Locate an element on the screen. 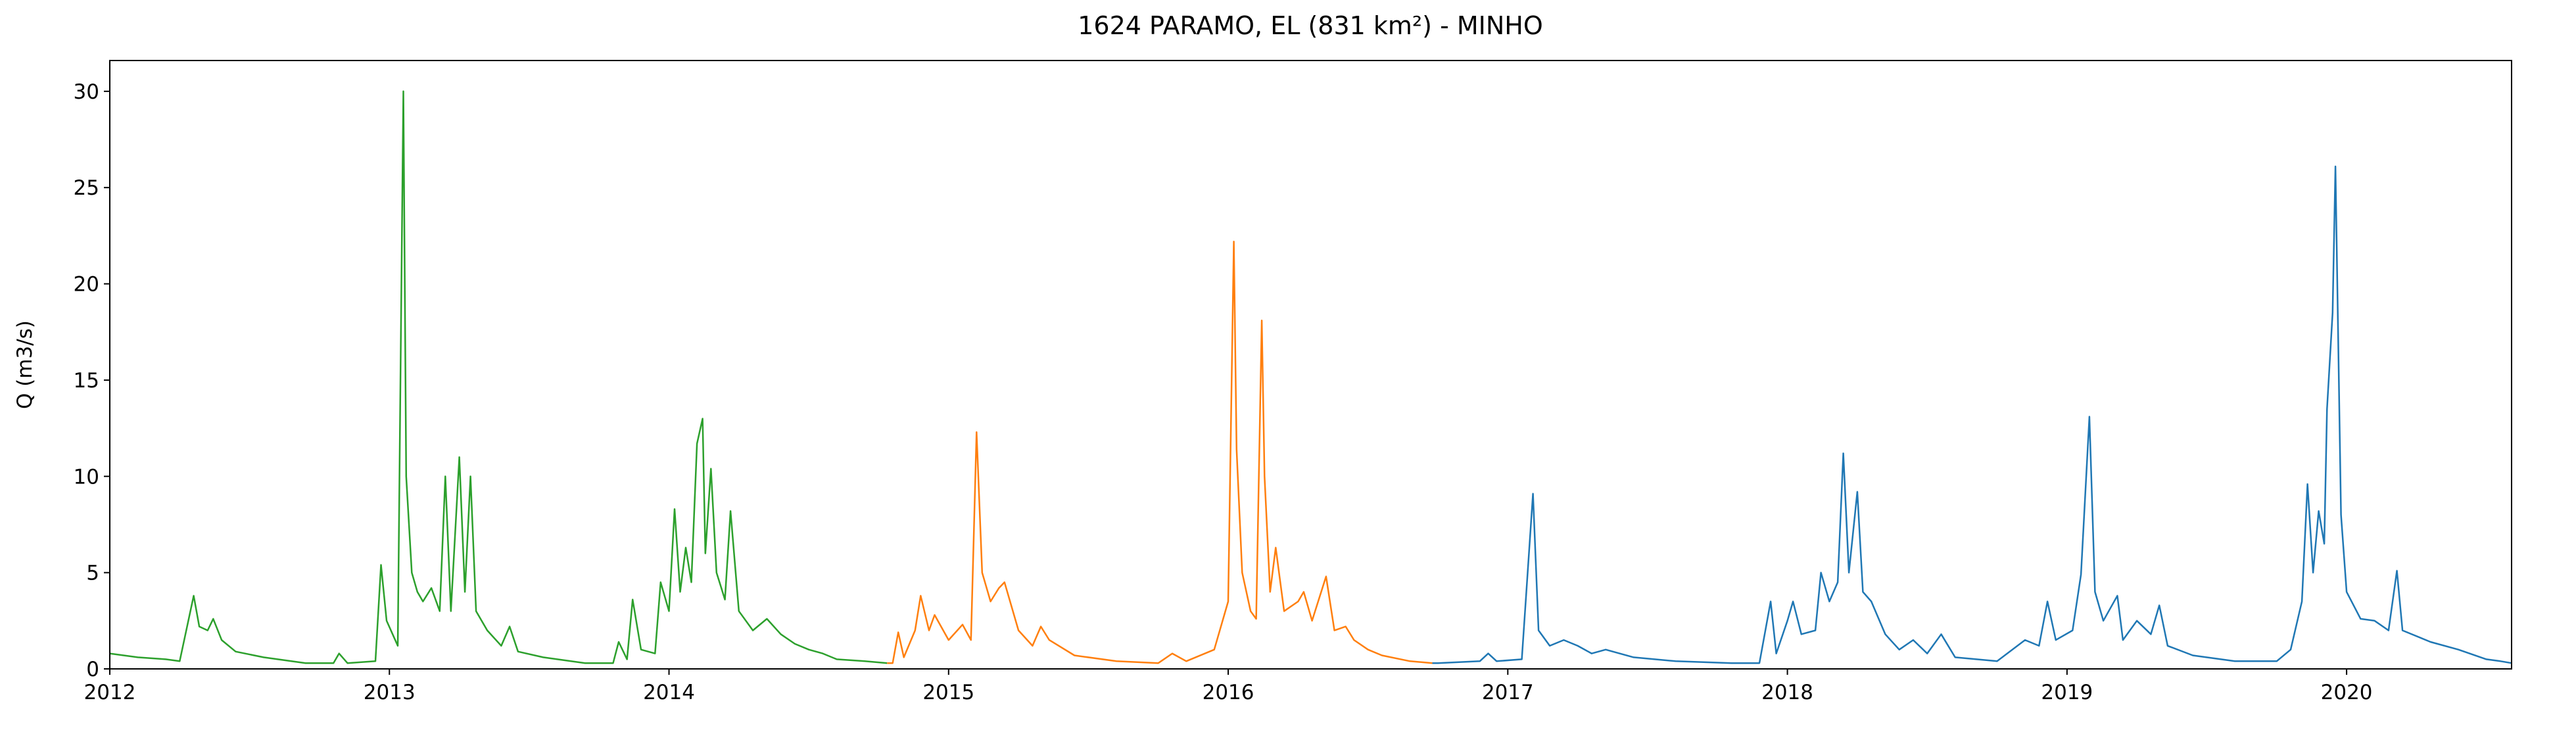 The image size is (2576, 734). x-tick-label: 2013 is located at coordinates (390, 692).